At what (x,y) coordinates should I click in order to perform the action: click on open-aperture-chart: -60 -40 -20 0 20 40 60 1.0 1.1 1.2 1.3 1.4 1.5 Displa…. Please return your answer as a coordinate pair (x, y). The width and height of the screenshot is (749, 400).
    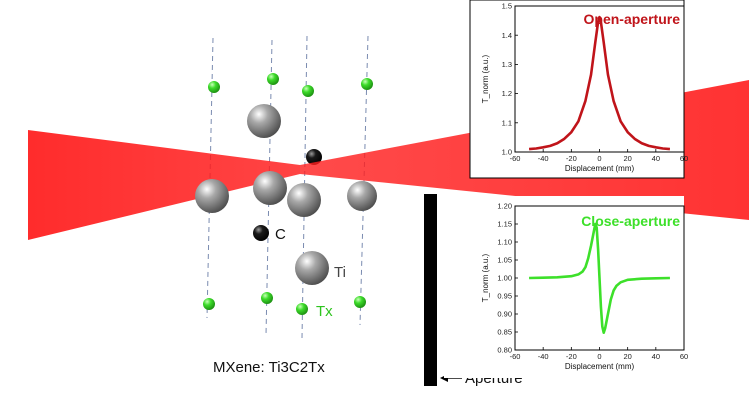
    Looking at the image, I should click on (584, 87).